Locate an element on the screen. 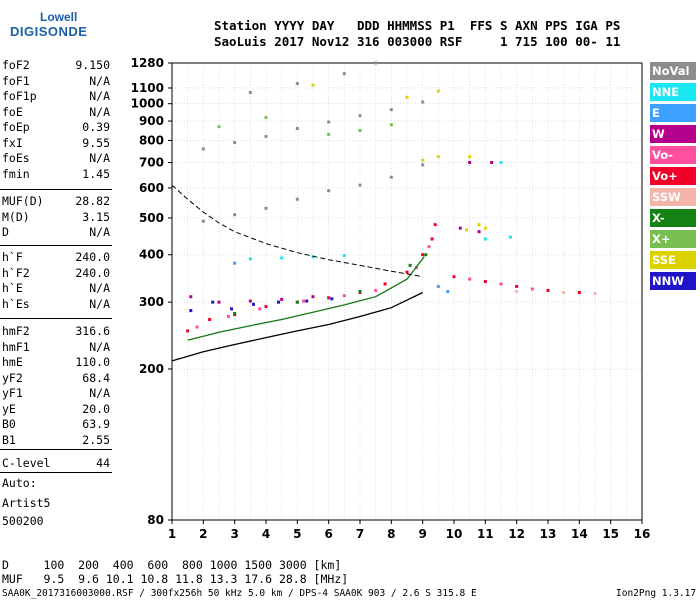  y-tick-label: 600 is located at coordinates (151, 188).